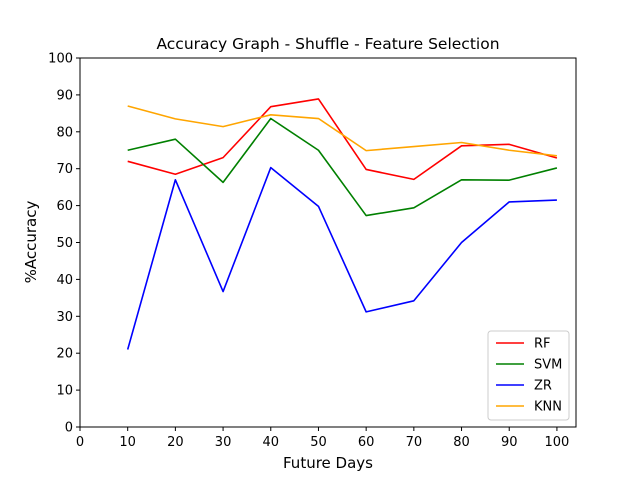 Image resolution: width=640 pixels, height=480 pixels. What do you see at coordinates (64, 169) in the screenshot?
I see `y-tick-label: 70` at bounding box center [64, 169].